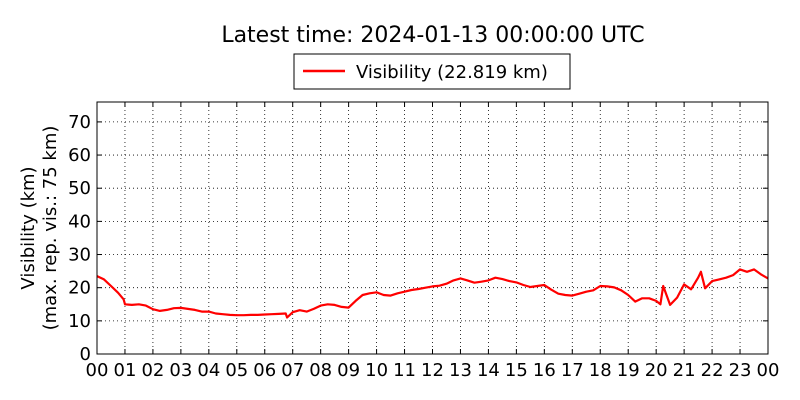 This screenshot has width=800, height=400. What do you see at coordinates (125, 370) in the screenshot?
I see `x-tick-label: 01` at bounding box center [125, 370].